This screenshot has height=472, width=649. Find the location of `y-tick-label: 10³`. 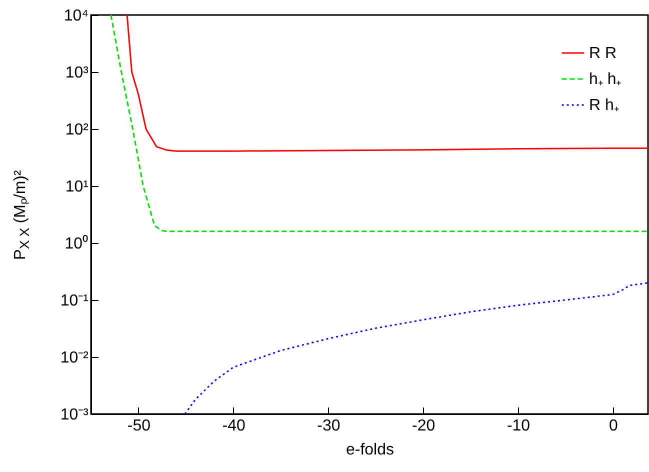

y-tick-label: 10³ is located at coordinates (77, 73).